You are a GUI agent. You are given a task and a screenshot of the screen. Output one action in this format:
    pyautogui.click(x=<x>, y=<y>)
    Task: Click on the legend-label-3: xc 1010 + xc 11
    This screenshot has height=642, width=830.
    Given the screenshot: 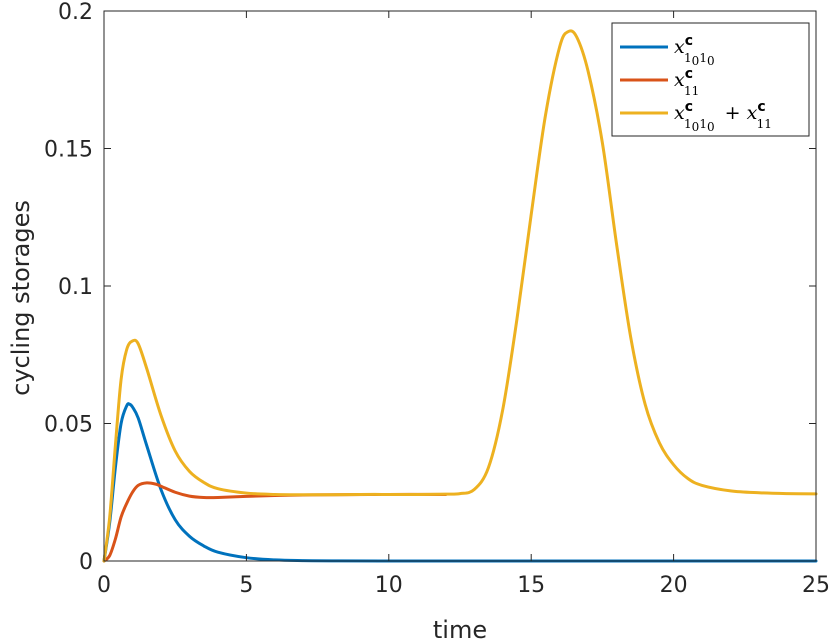 What is the action you would take?
    pyautogui.click(x=723, y=116)
    